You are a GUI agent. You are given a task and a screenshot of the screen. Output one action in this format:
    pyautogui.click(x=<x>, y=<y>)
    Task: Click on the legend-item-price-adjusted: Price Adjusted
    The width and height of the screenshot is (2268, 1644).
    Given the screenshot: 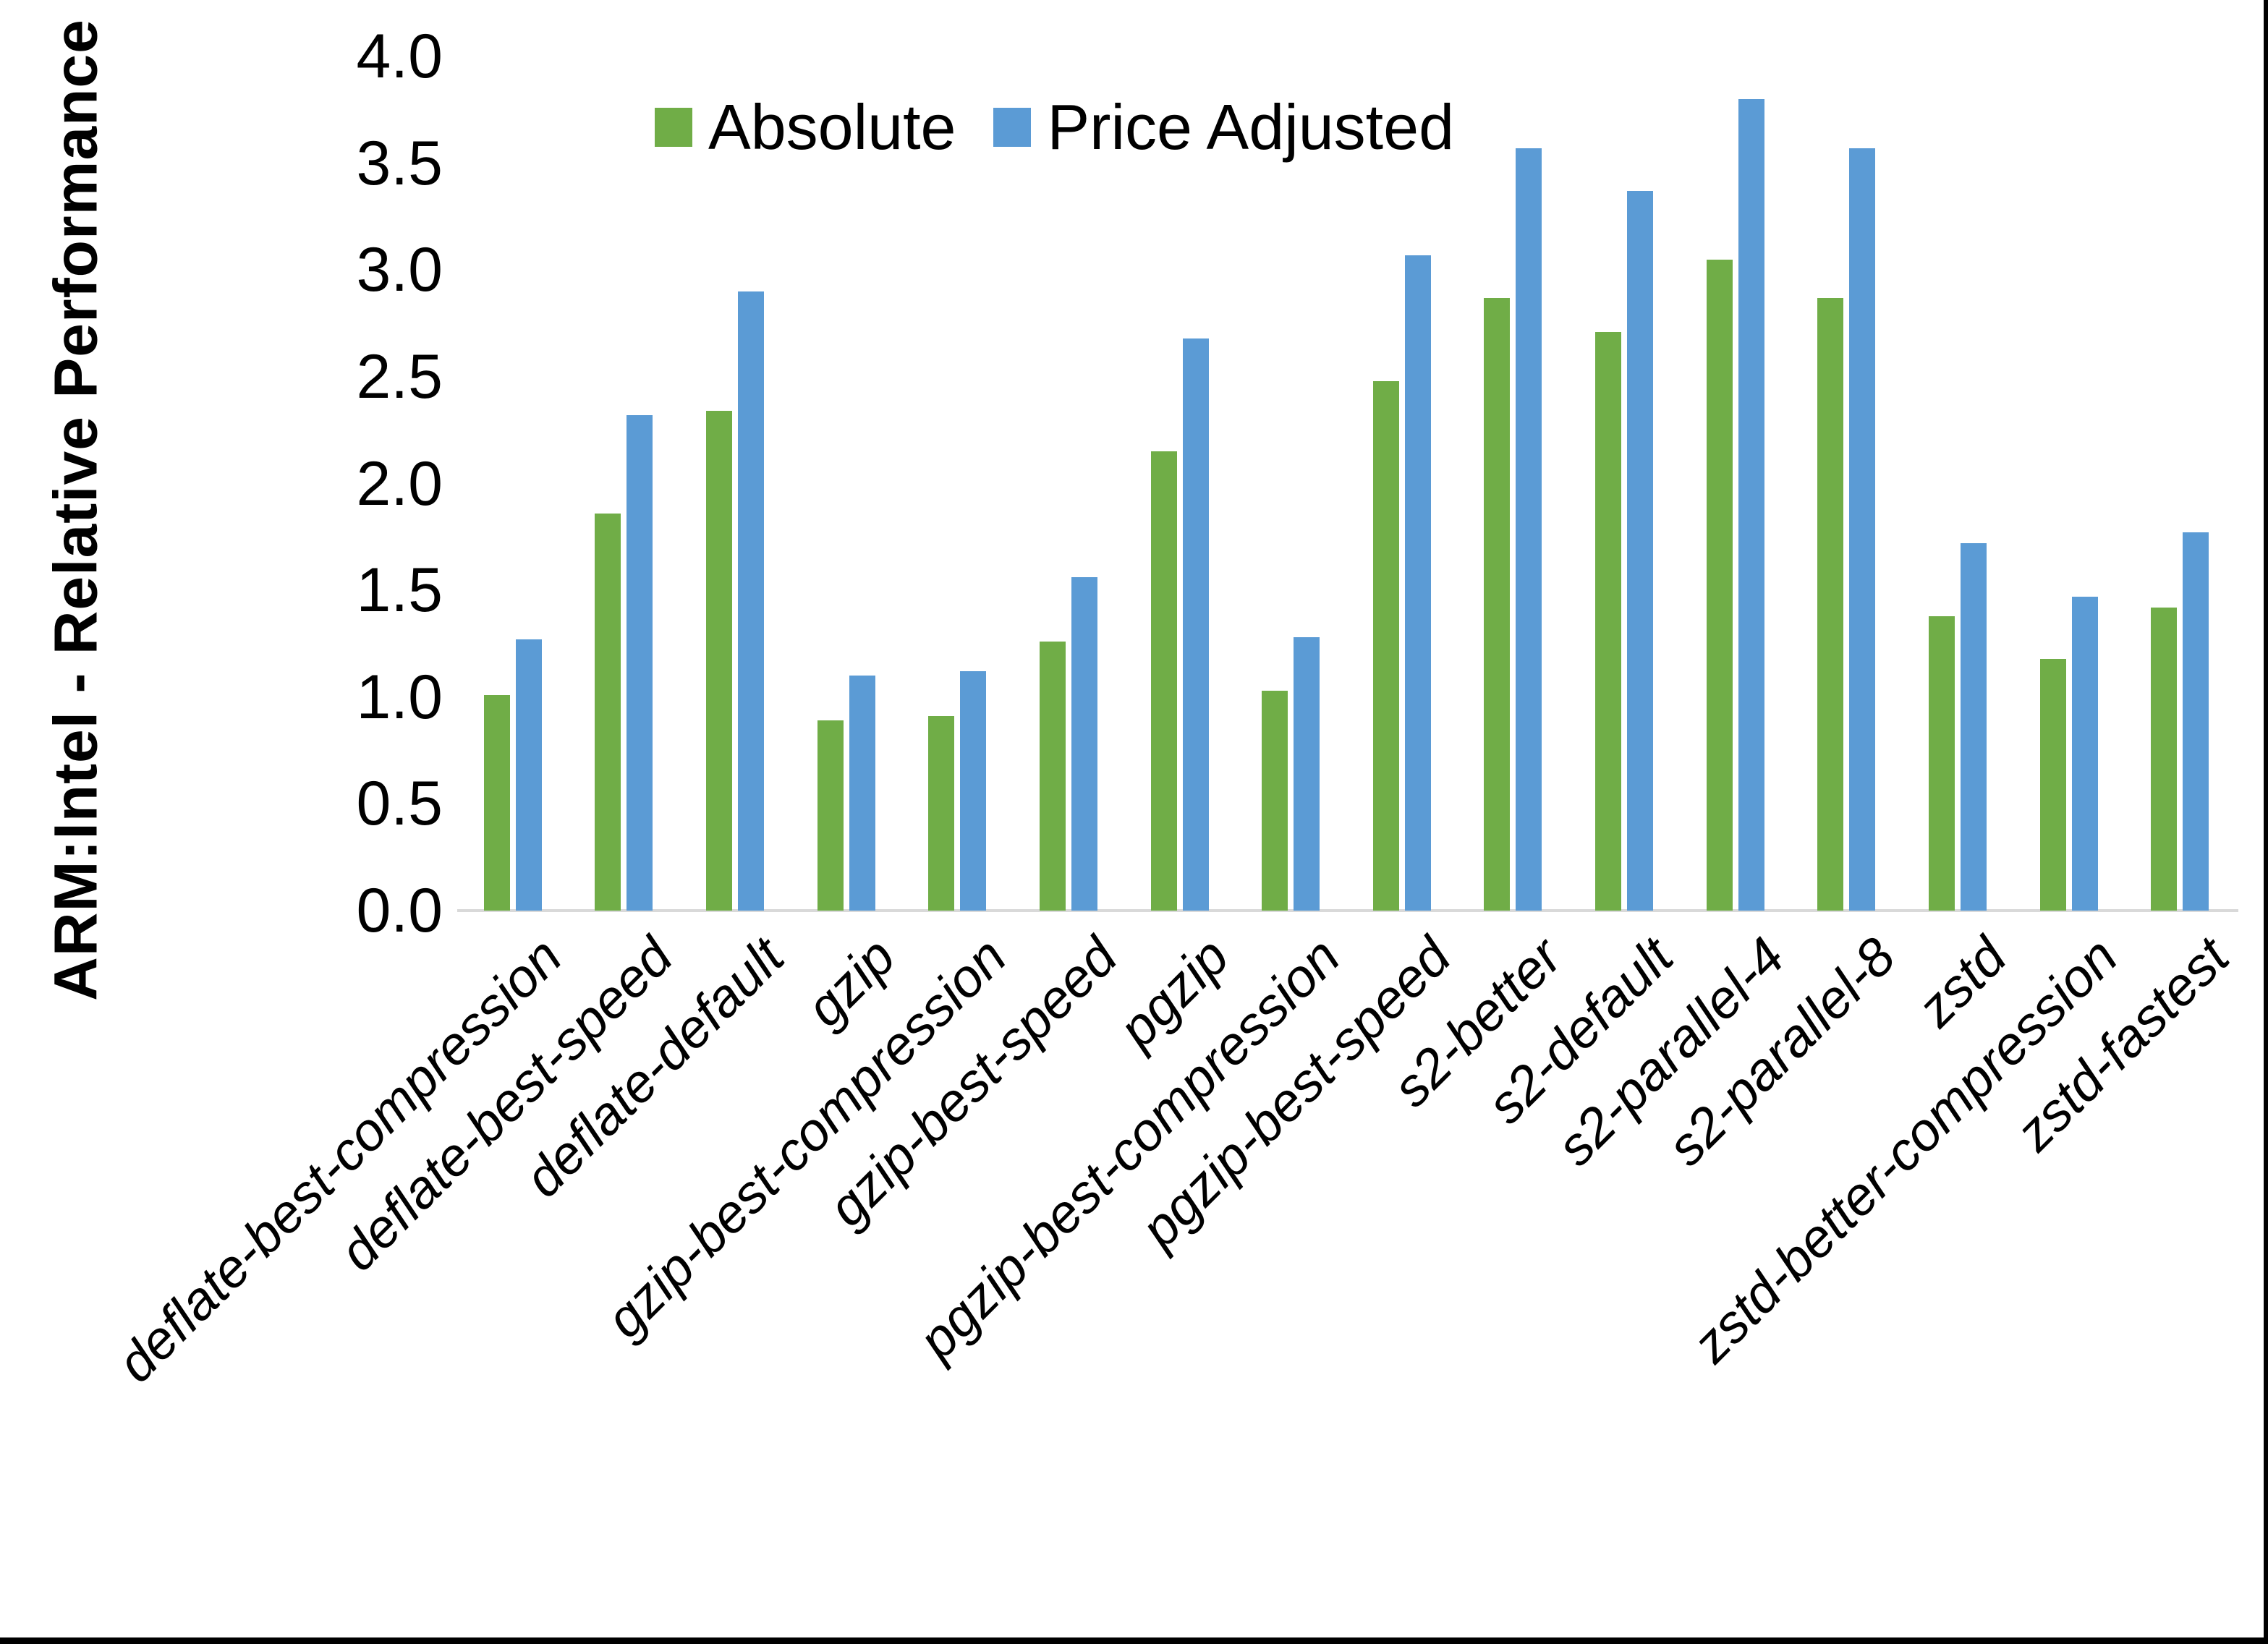 What is the action you would take?
    pyautogui.click(x=1223, y=127)
    